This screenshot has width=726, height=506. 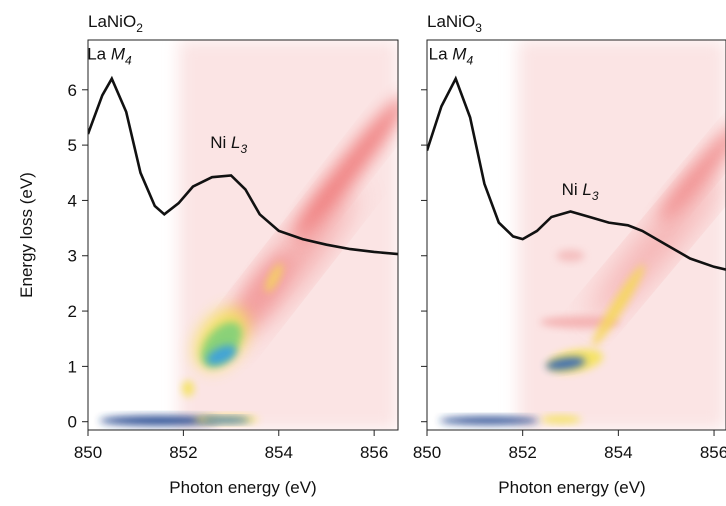 I want to click on y-tick-label: 0, so click(x=72, y=422).